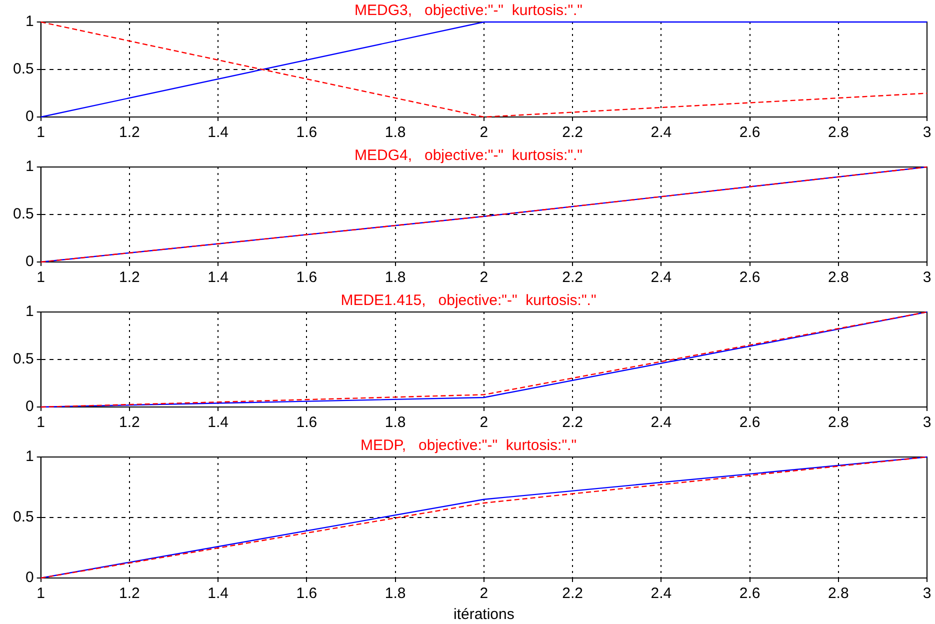  Describe the element at coordinates (468, 155) in the screenshot. I see `chart-title: MEDG4, objective:"-" kurtosis:"."` at that location.